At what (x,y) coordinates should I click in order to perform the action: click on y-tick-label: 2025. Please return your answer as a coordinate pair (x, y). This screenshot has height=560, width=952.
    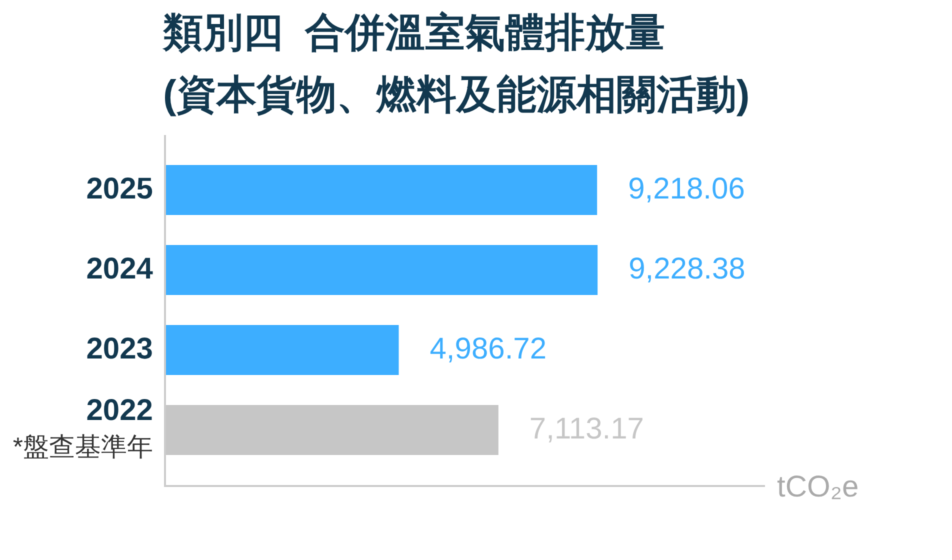
    Looking at the image, I should click on (119, 189).